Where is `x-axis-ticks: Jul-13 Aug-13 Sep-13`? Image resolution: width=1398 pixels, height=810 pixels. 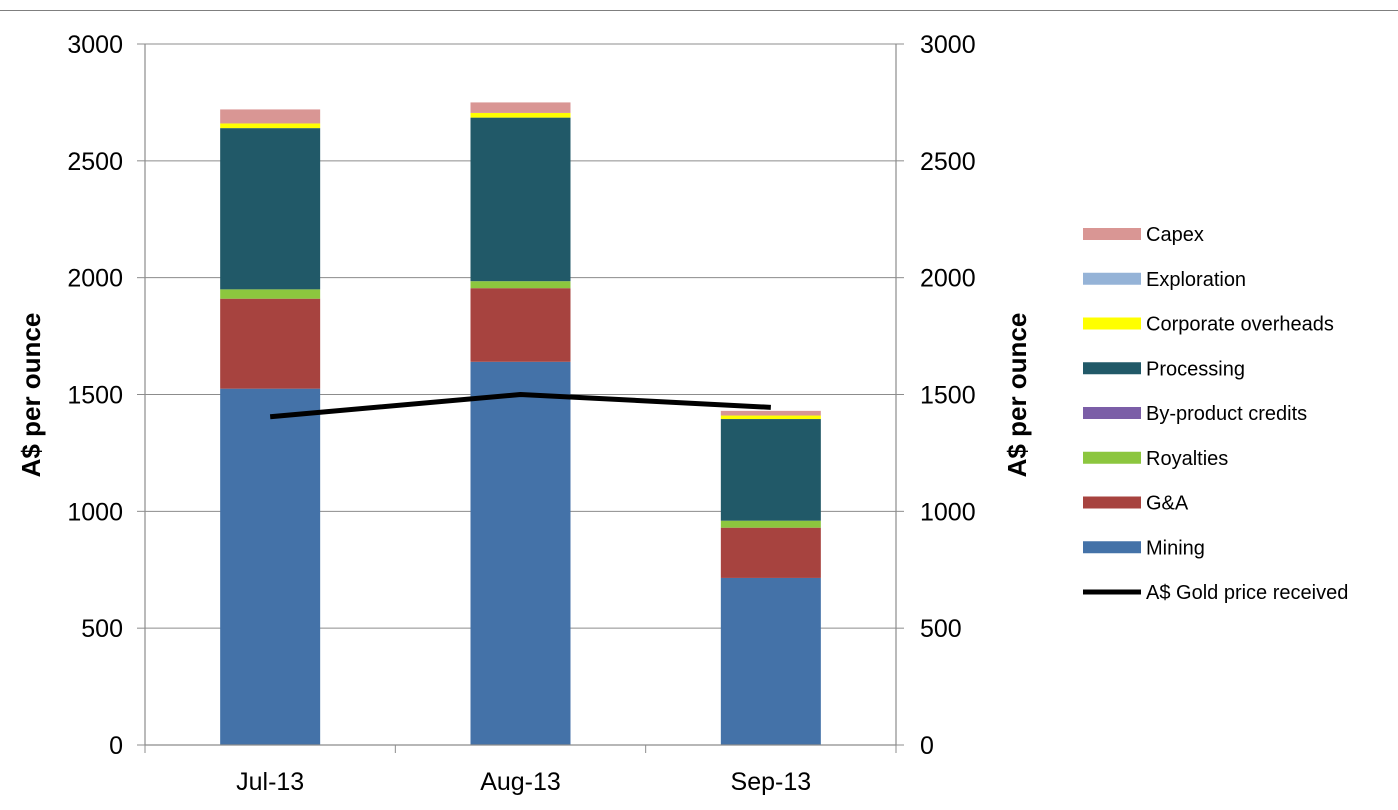
x-axis-ticks: Jul-13 Aug-13 Sep-13 is located at coordinates (523, 782).